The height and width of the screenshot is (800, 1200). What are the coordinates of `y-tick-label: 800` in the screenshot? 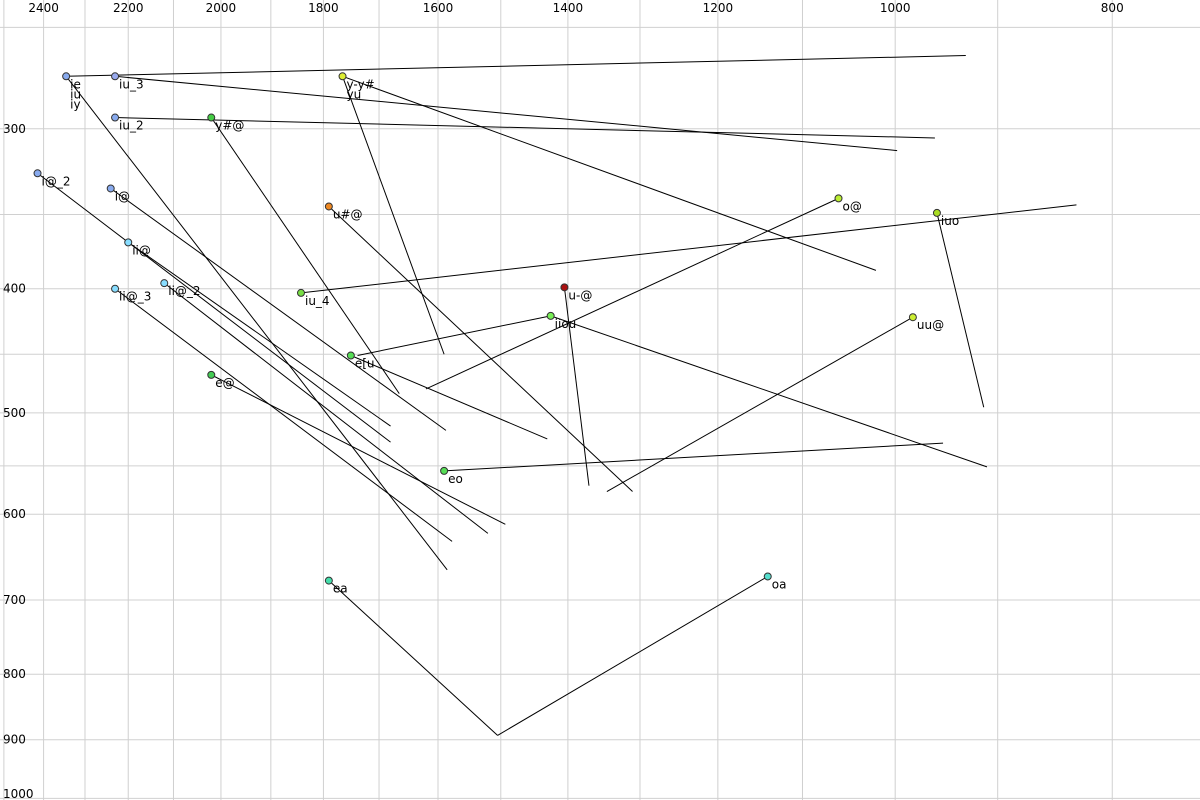 It's located at (14, 674).